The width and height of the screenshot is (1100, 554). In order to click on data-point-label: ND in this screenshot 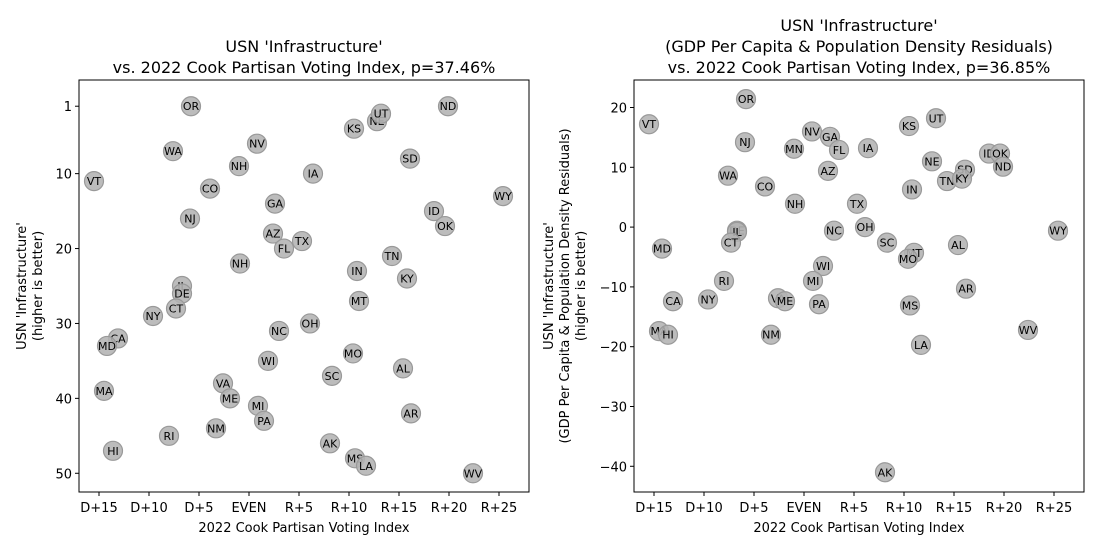, I will do `click(448, 106)`.